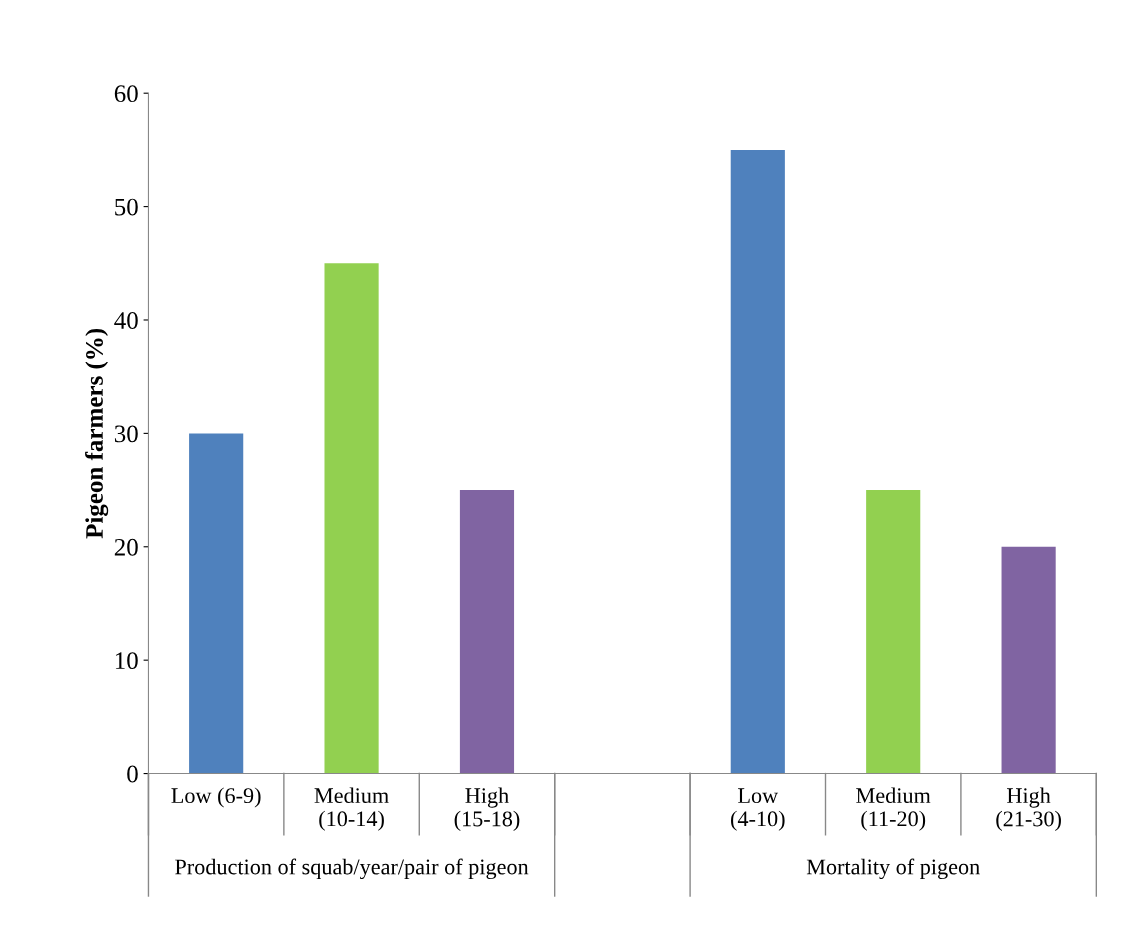  Describe the element at coordinates (216, 797) in the screenshot. I see `x-tick-label: Low (6-9)` at that location.